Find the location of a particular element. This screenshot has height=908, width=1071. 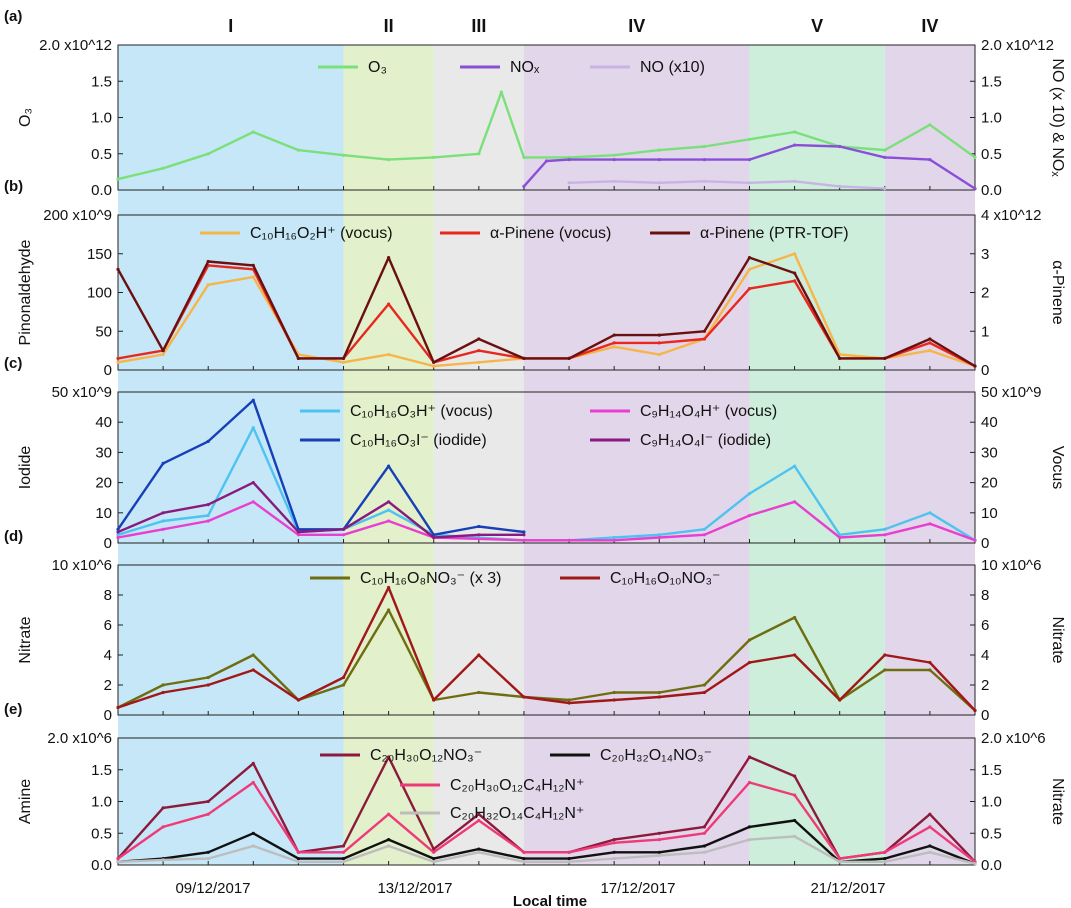

y-tick-label: 0.0 is located at coordinates (101, 190).